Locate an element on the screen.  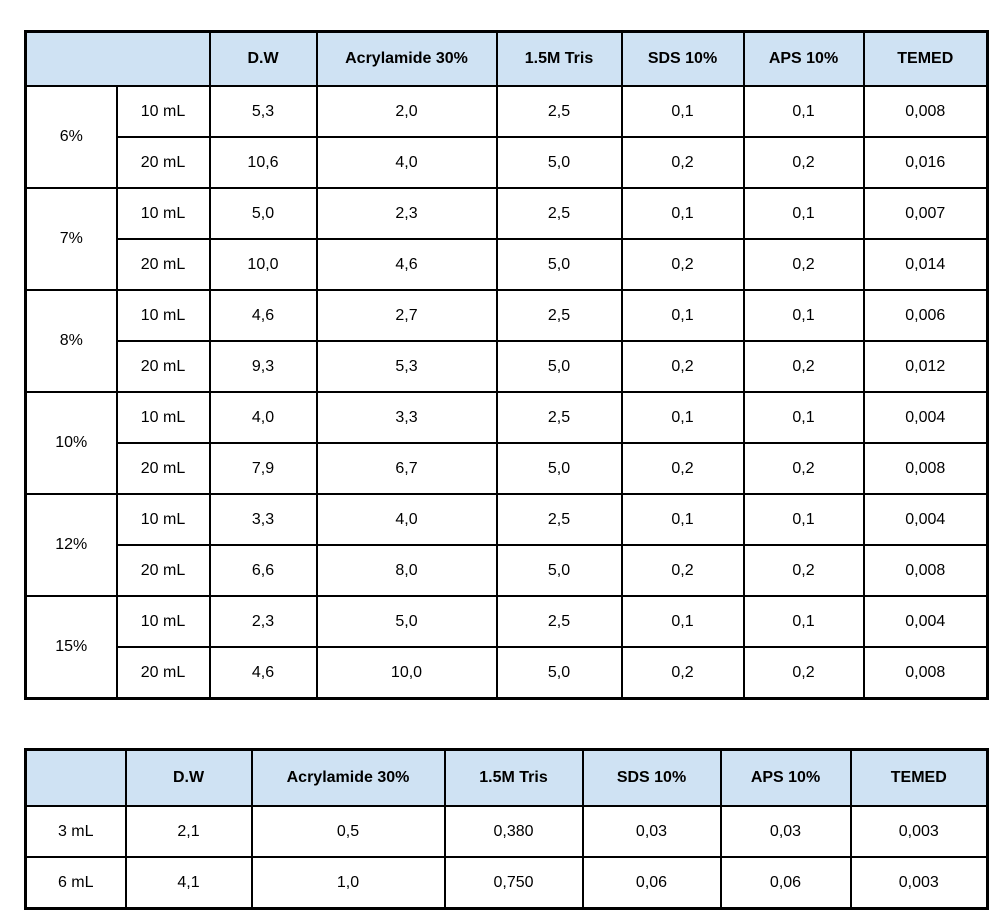
table-row: 20 mL 6,6 8,0 5,0 0,2 0,2 0,008 is located at coordinates (507, 570).